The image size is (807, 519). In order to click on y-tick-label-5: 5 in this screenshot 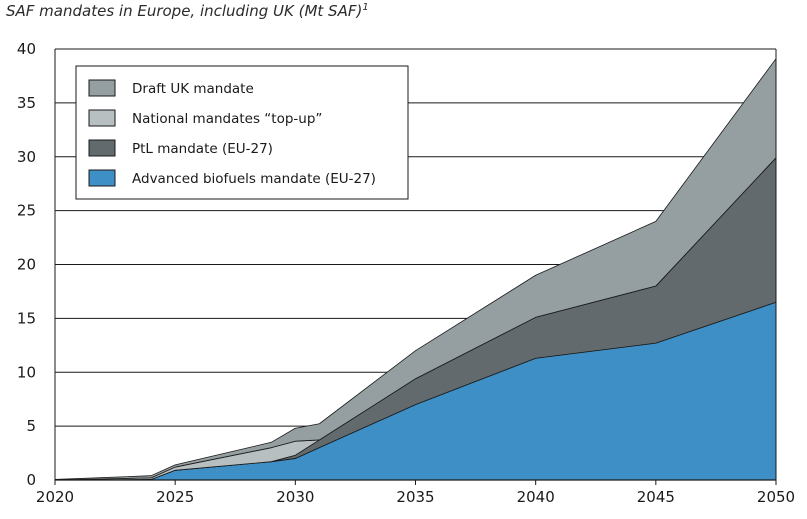, I will do `click(31, 426)`.